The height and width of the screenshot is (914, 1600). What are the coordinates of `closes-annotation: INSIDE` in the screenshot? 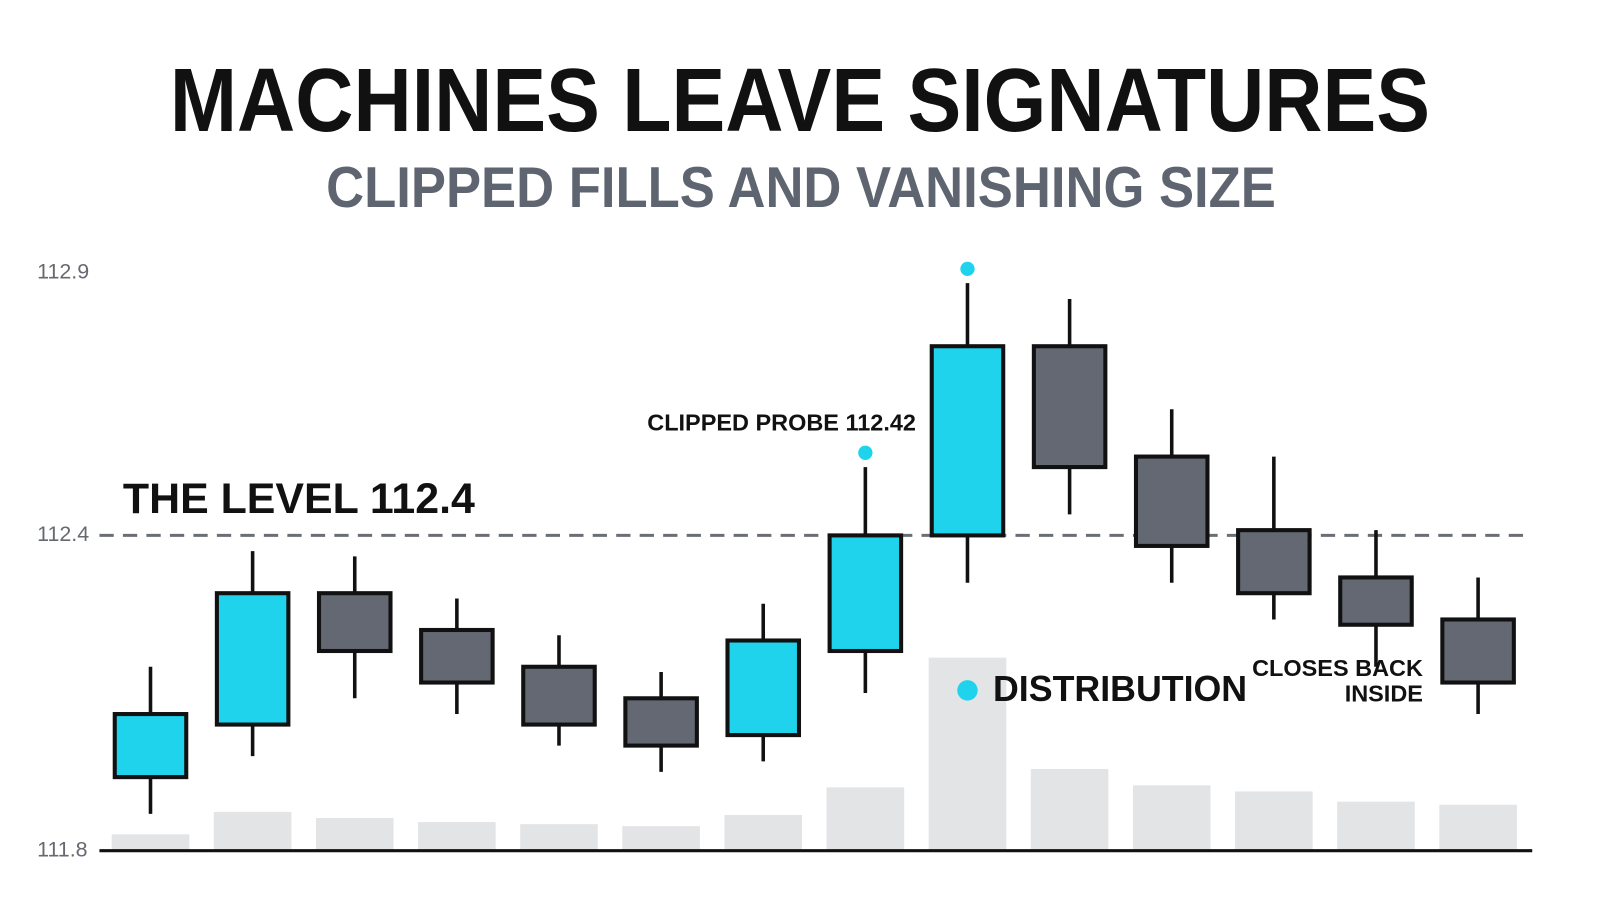 It's located at (1384, 694).